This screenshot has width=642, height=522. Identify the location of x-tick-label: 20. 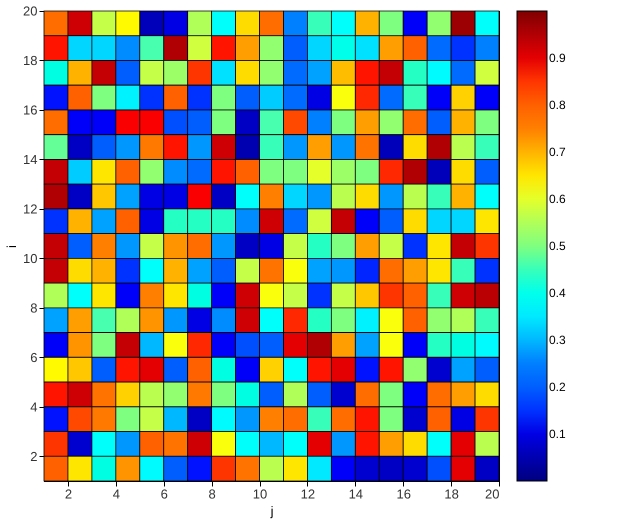
(492, 494).